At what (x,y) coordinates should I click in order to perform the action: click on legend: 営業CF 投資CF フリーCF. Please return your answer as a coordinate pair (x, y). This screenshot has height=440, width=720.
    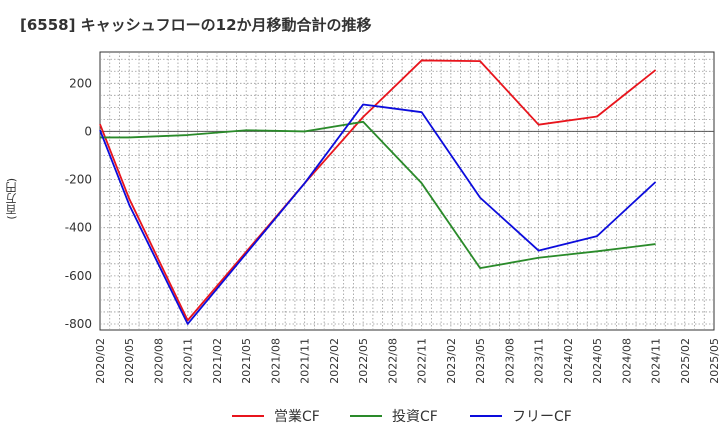
    Looking at the image, I should click on (402, 417).